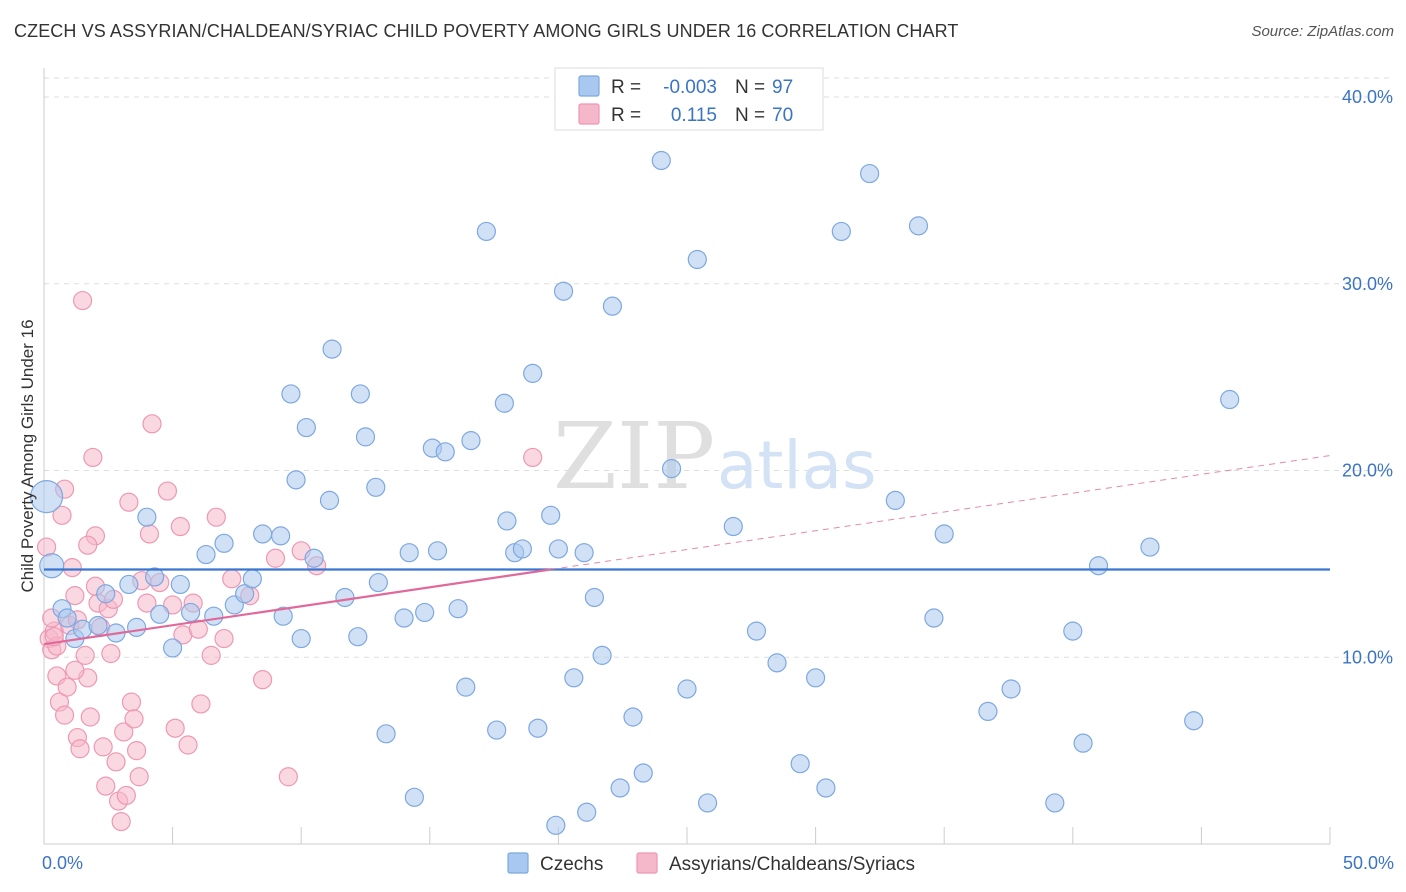 This screenshot has height=892, width=1406. I want to click on bottom-legend-label: Assyrians/Chaldeans/Syriacs, so click(792, 864).